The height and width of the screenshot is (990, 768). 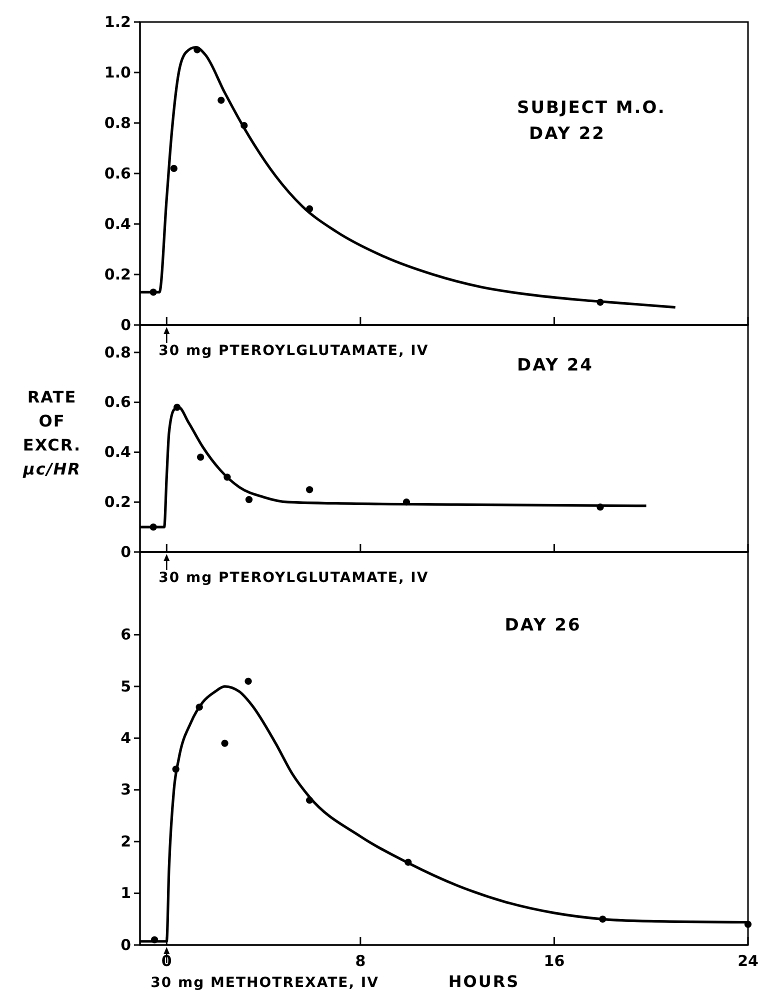 What do you see at coordinates (125, 789) in the screenshot?
I see `y-tick-label: 3` at bounding box center [125, 789].